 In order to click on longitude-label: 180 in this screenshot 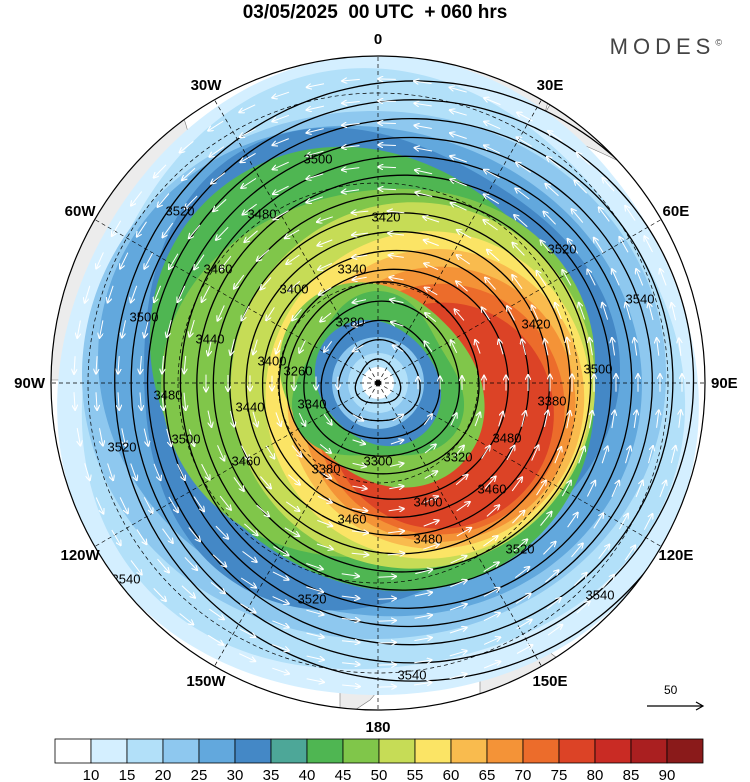, I will do `click(377, 727)`.